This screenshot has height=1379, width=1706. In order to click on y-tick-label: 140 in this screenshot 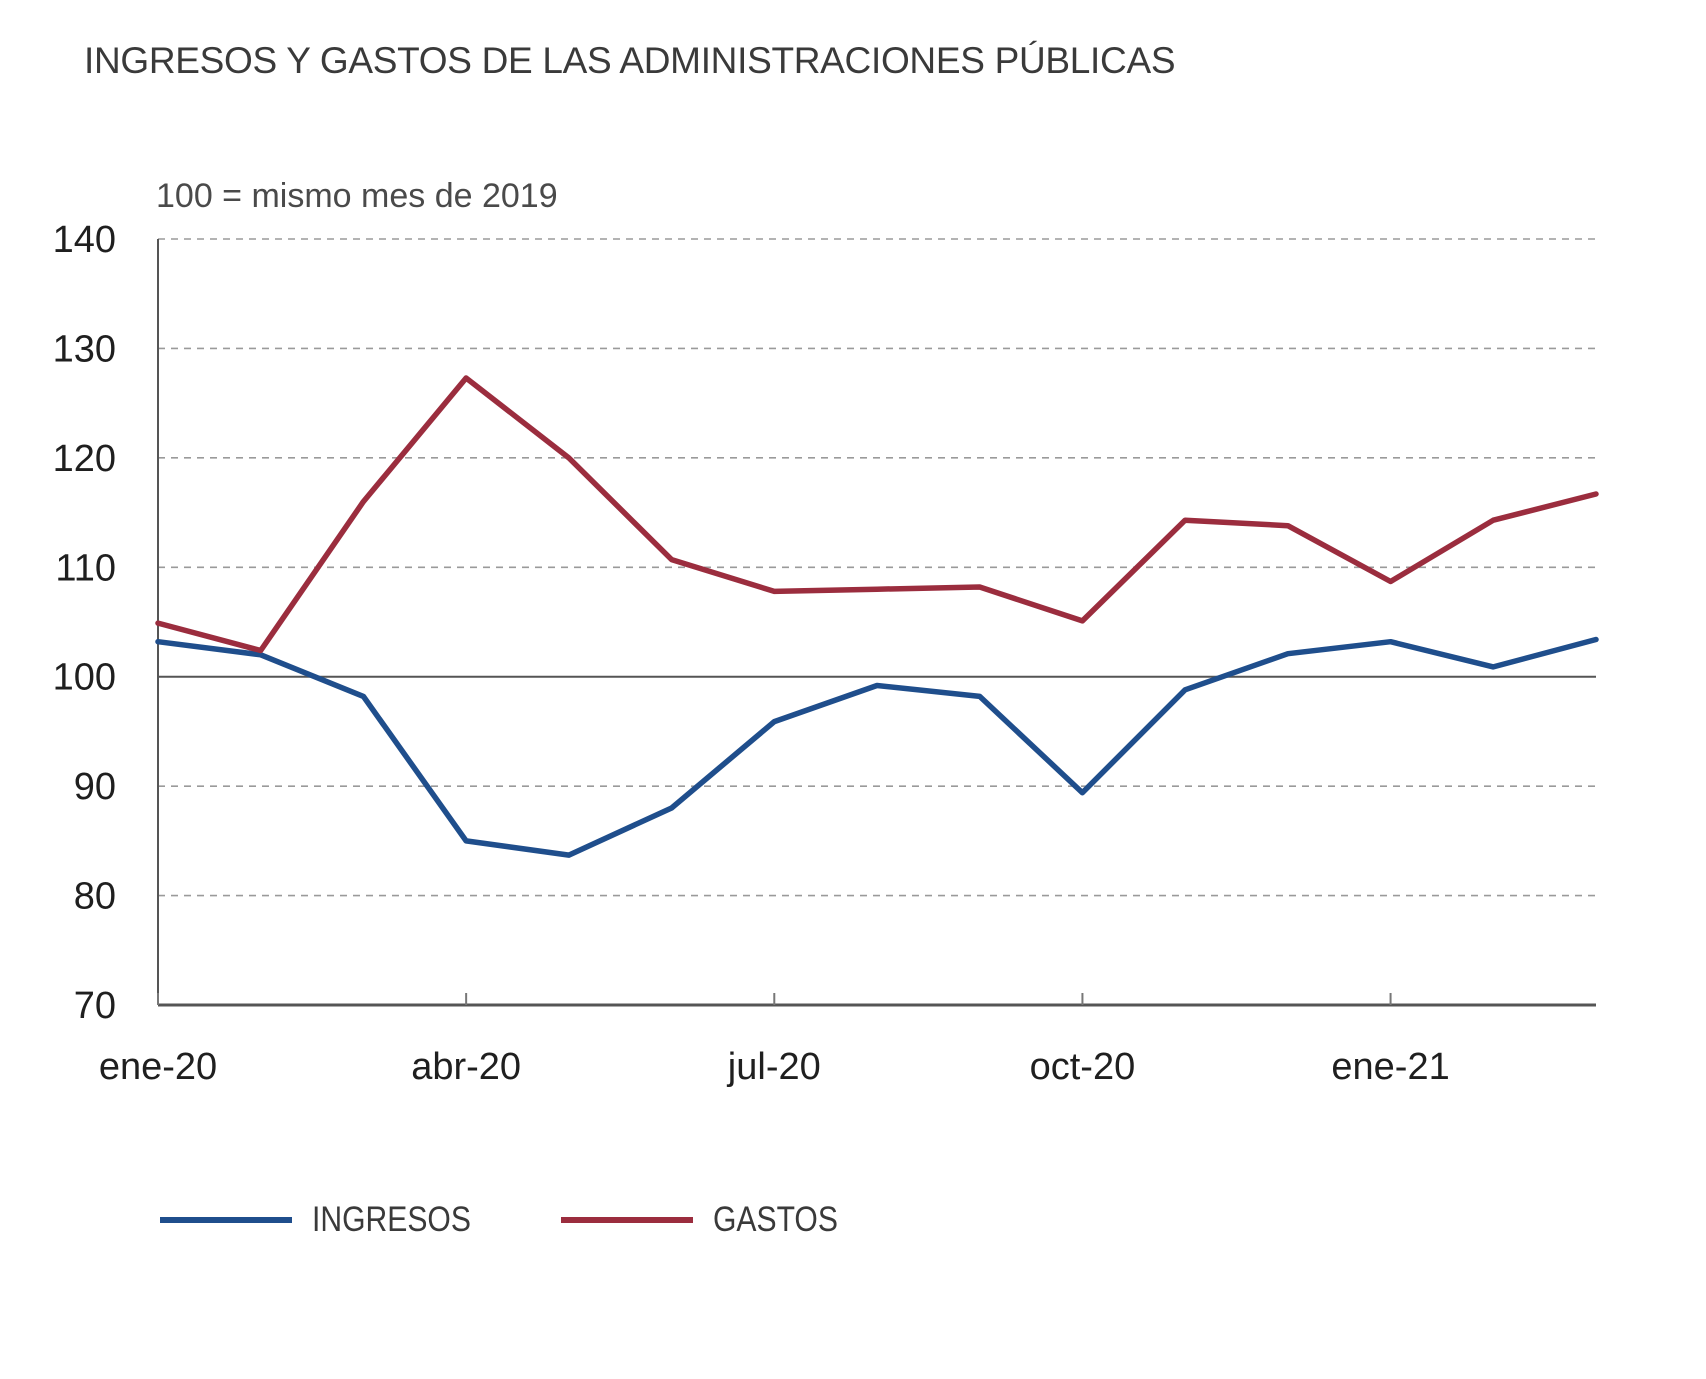, I will do `click(84, 240)`.